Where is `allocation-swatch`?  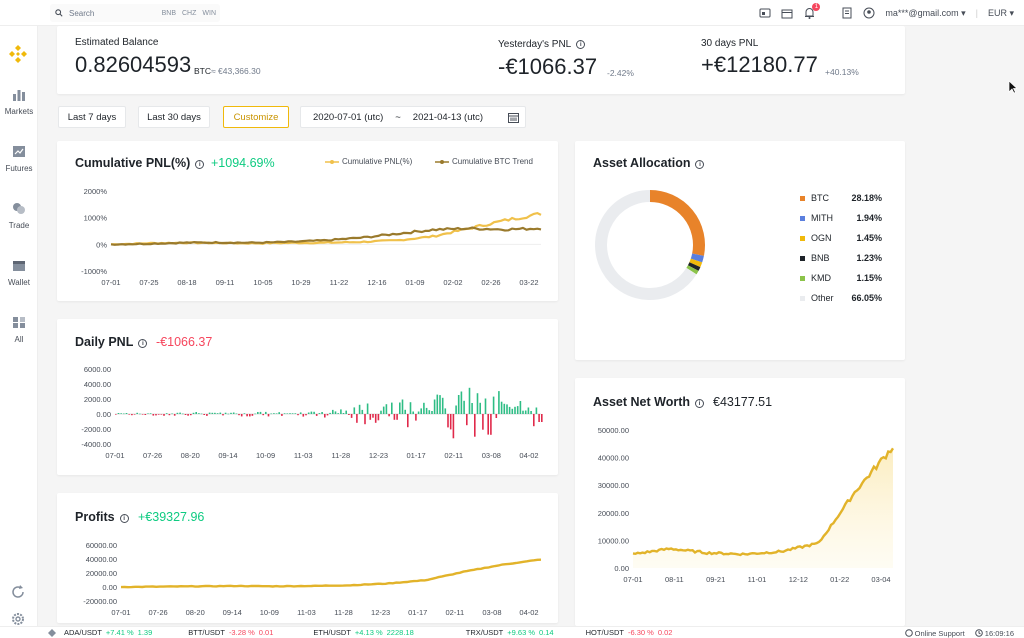
allocation-swatch is located at coordinates (802, 258).